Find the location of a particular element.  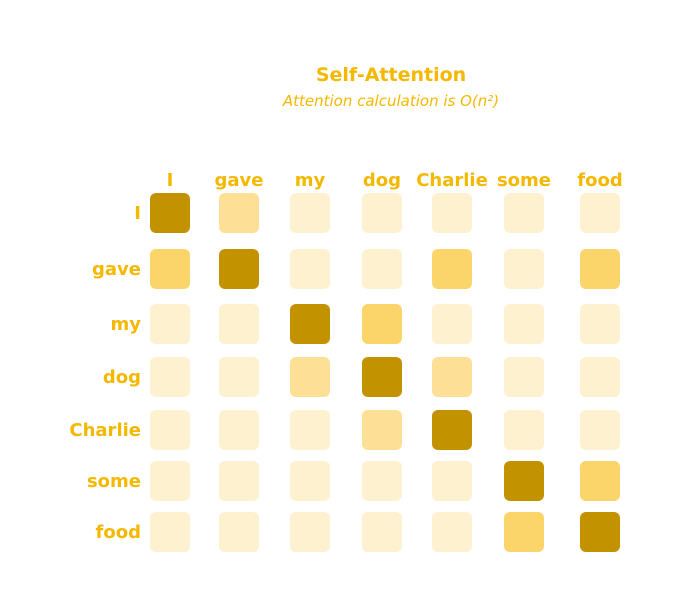

row-label-gave: gave is located at coordinates (116, 269).